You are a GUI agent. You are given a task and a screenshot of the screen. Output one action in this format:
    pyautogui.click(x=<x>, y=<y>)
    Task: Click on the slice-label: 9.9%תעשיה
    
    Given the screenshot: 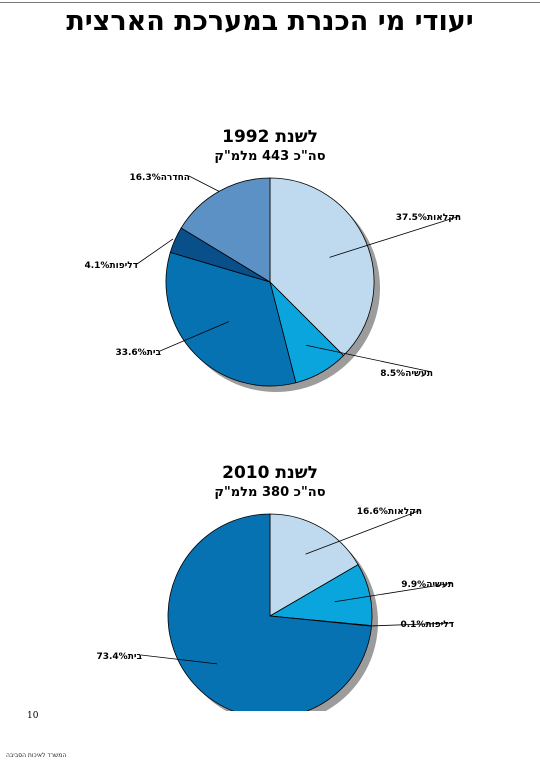 What is the action you would take?
    pyautogui.click(x=427, y=585)
    